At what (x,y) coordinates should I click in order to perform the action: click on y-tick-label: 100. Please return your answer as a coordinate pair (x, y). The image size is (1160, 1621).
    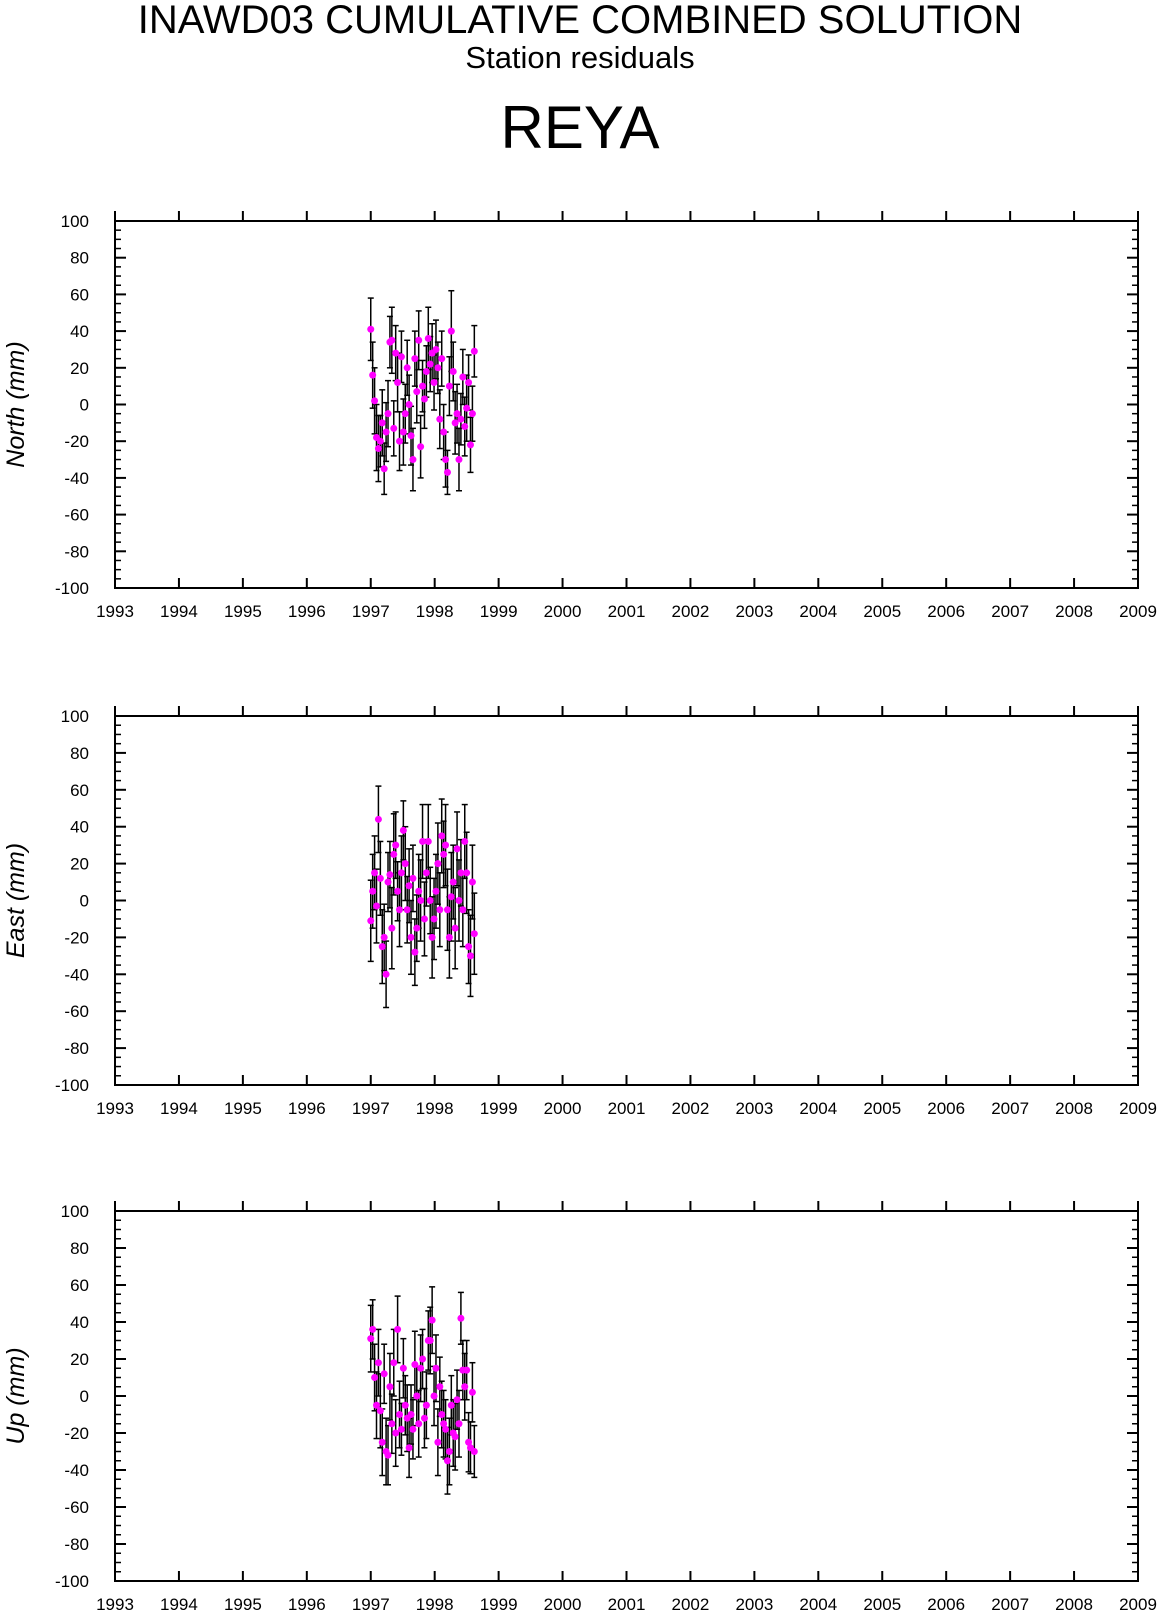
    Looking at the image, I should click on (75, 1211).